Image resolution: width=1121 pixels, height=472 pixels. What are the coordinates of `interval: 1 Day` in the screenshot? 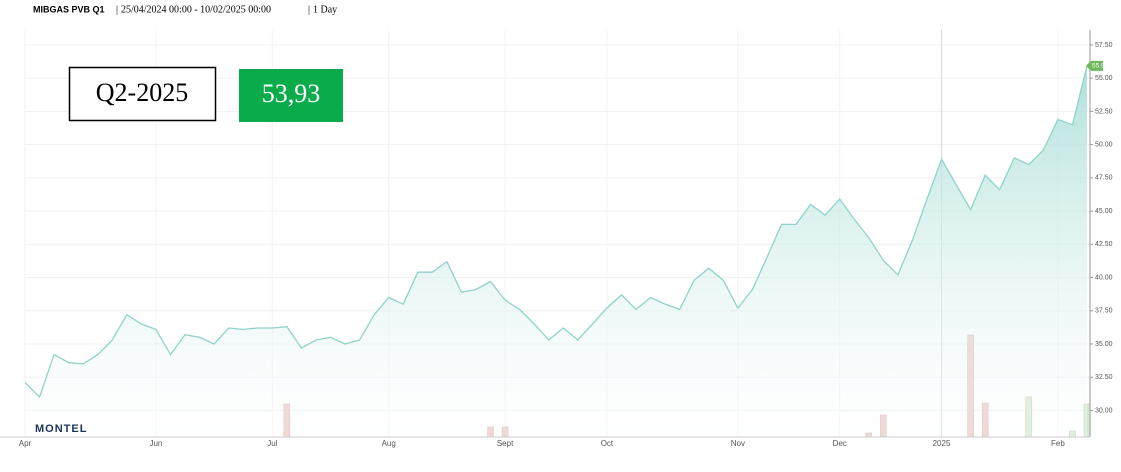 It's located at (325, 9).